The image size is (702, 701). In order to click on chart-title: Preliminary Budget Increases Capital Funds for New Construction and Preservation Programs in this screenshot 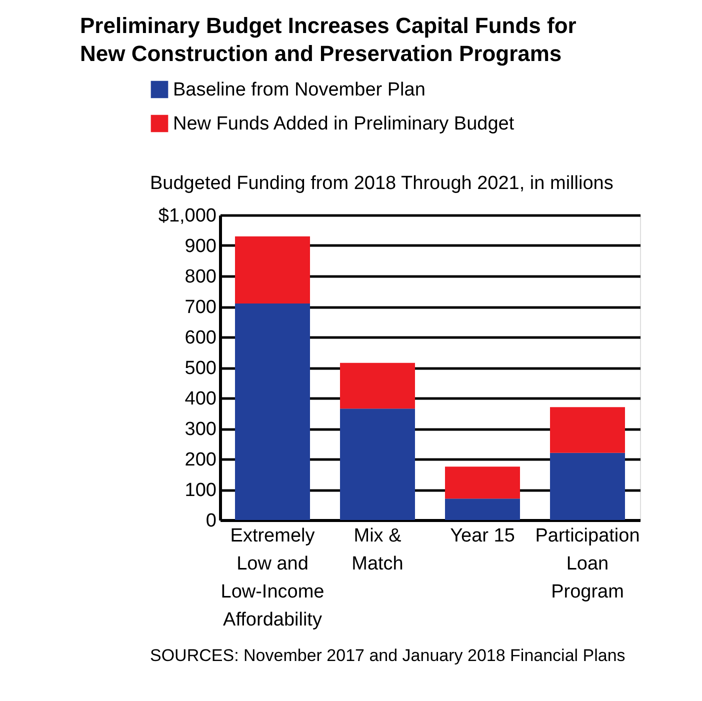, I will do `click(328, 39)`.